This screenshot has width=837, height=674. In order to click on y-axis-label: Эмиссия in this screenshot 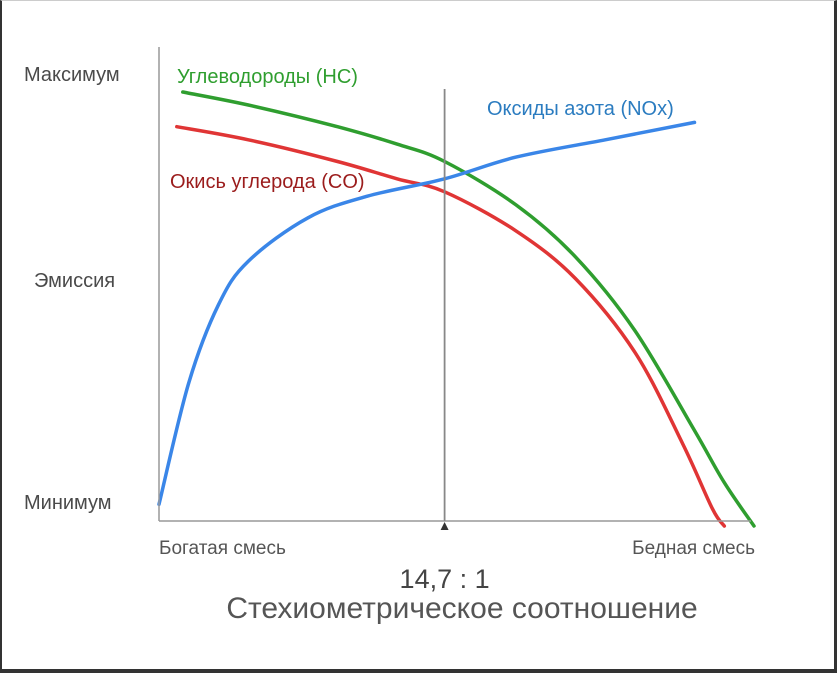, I will do `click(74, 281)`.